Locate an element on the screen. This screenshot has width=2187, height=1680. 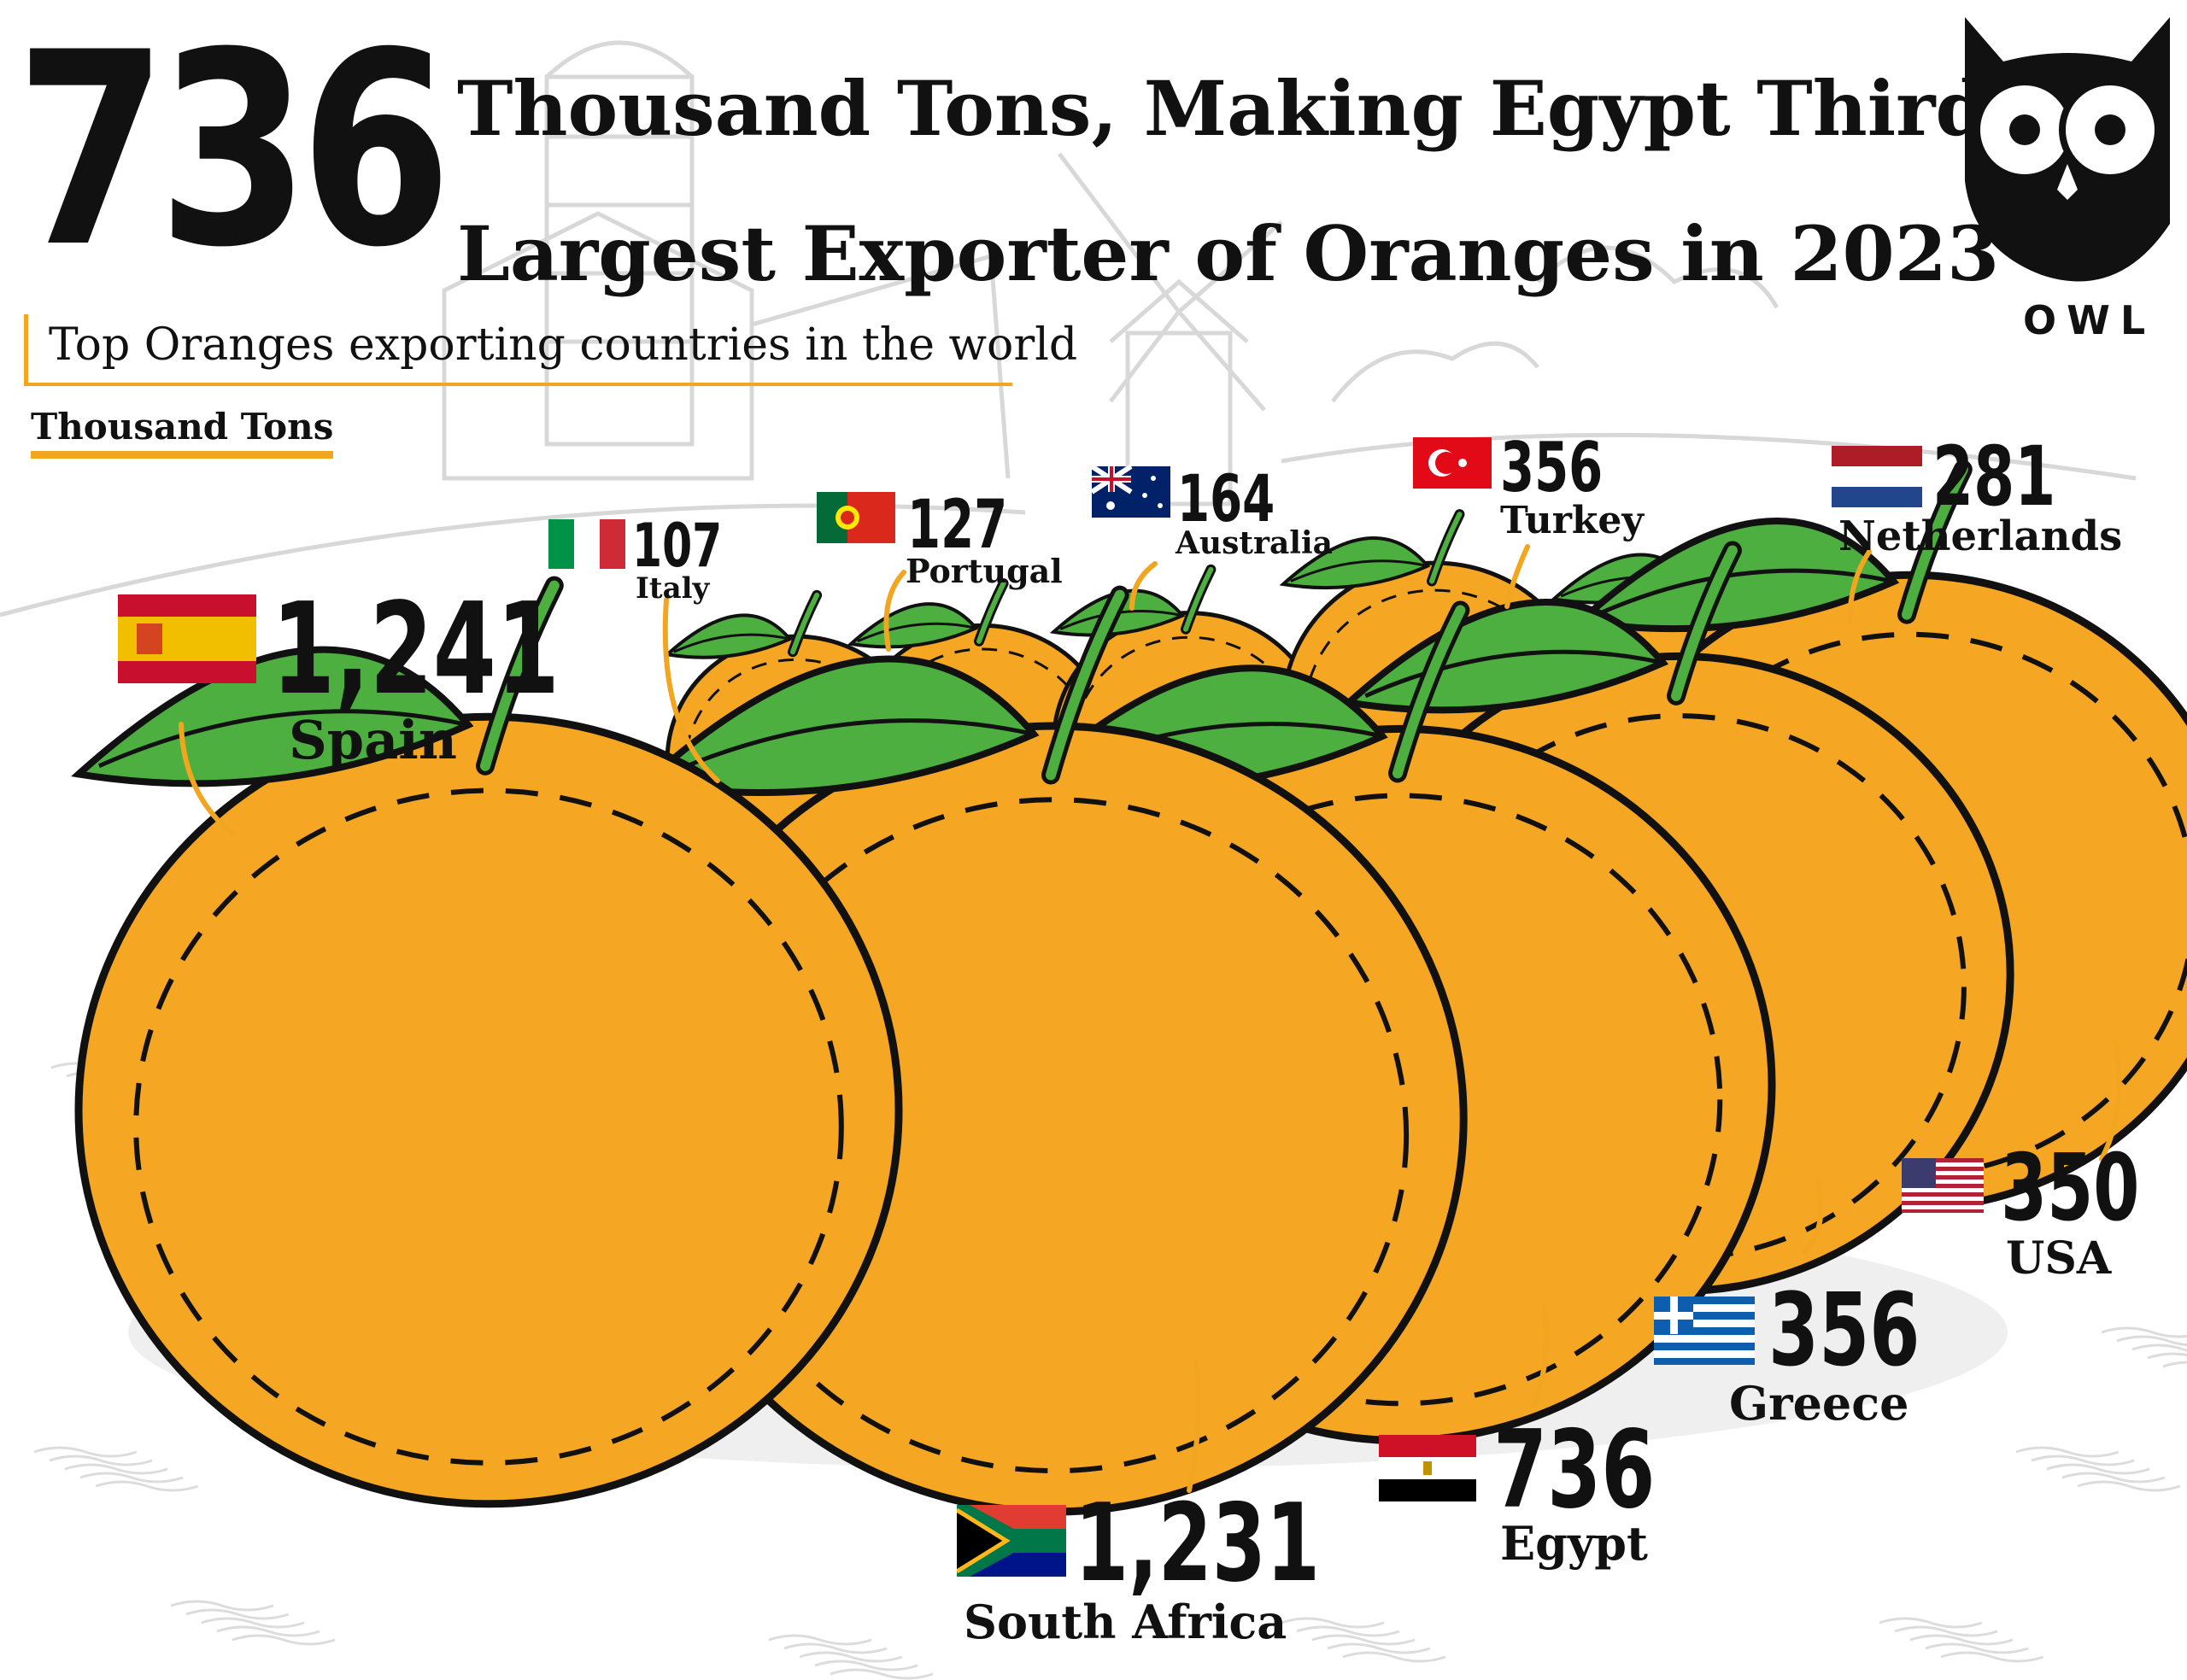
headline-line-1: Thousand Tons, Making Egypt Third is located at coordinates (1223, 109).